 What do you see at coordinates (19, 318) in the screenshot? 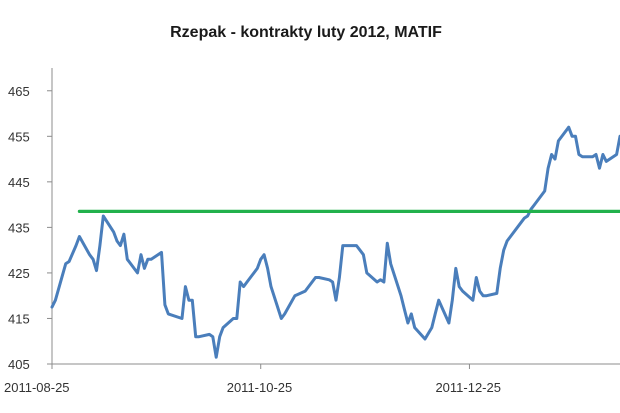
I see `y-tick-label: 415` at bounding box center [19, 318].